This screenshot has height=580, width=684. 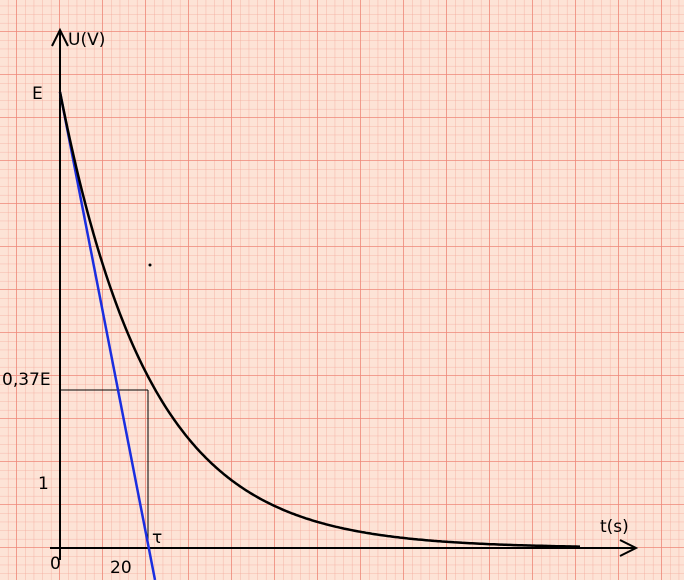 I want to click on level-label: 0,37E, so click(x=26, y=380).